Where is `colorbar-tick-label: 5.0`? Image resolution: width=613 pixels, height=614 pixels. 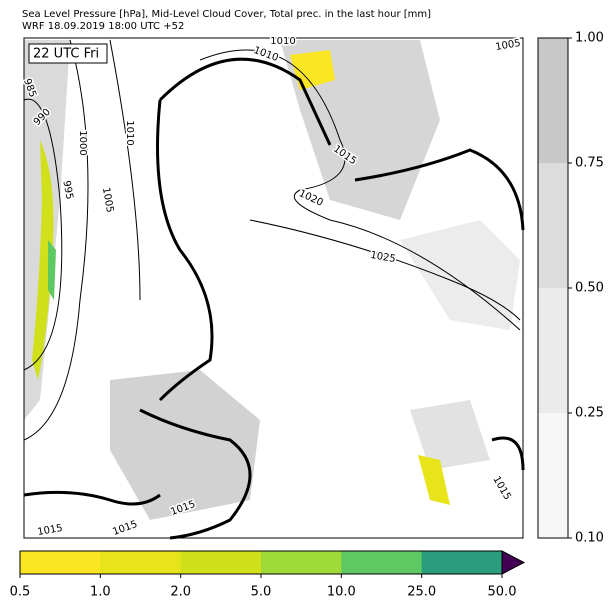 colorbar-tick-label: 5.0 is located at coordinates (261, 592).